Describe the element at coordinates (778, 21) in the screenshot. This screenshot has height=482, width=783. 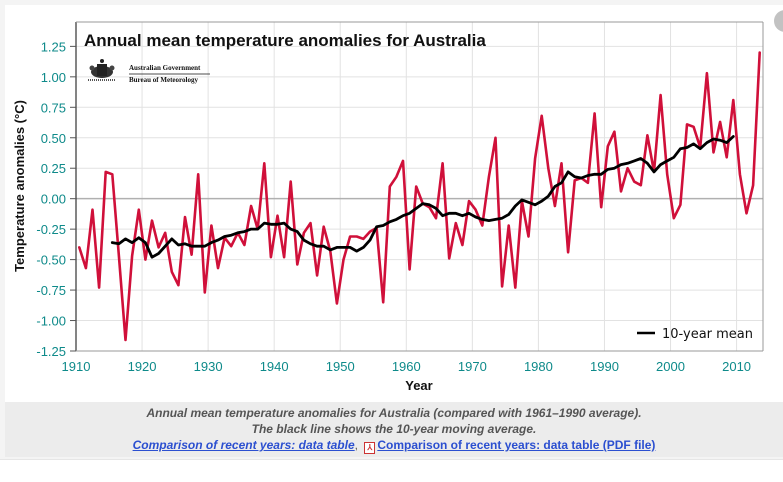
I see `scroll-handle-icon` at that location.